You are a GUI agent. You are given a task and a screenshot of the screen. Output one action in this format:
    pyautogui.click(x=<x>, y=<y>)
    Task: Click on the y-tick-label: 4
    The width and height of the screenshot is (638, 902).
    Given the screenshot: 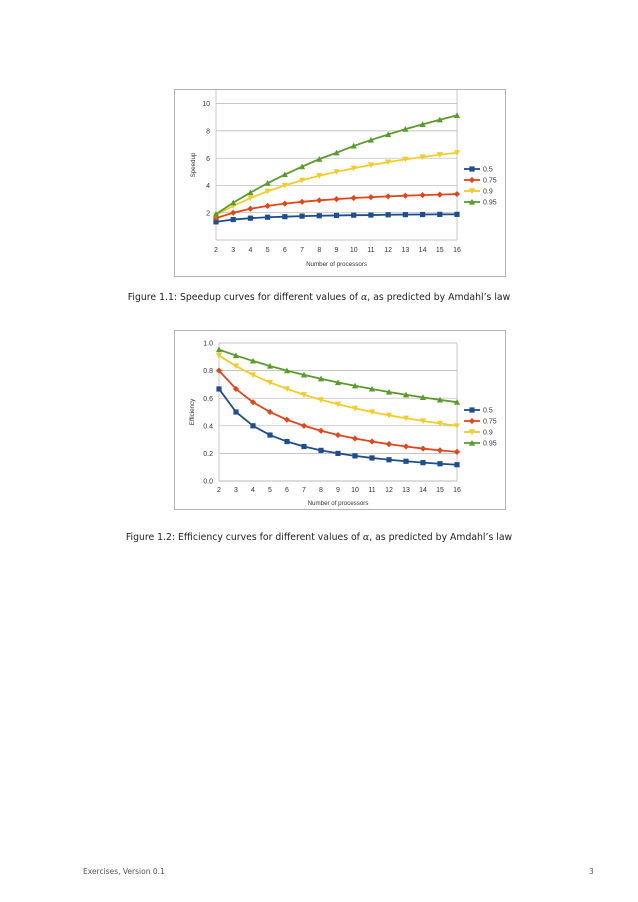 What is the action you would take?
    pyautogui.click(x=208, y=186)
    